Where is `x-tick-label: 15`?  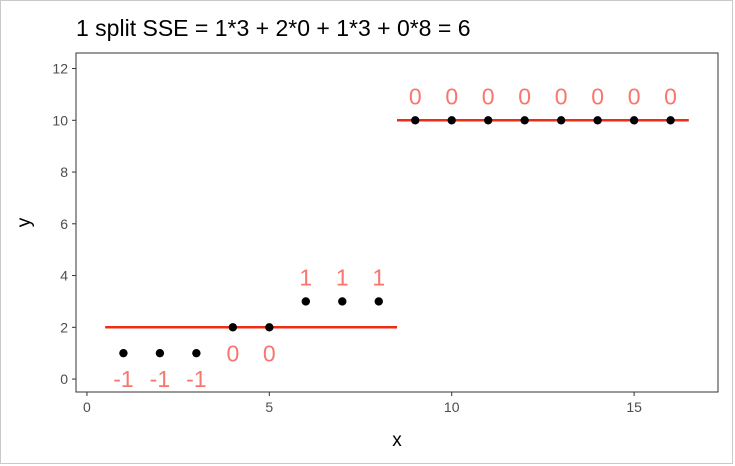 x-tick-label: 15 is located at coordinates (634, 407).